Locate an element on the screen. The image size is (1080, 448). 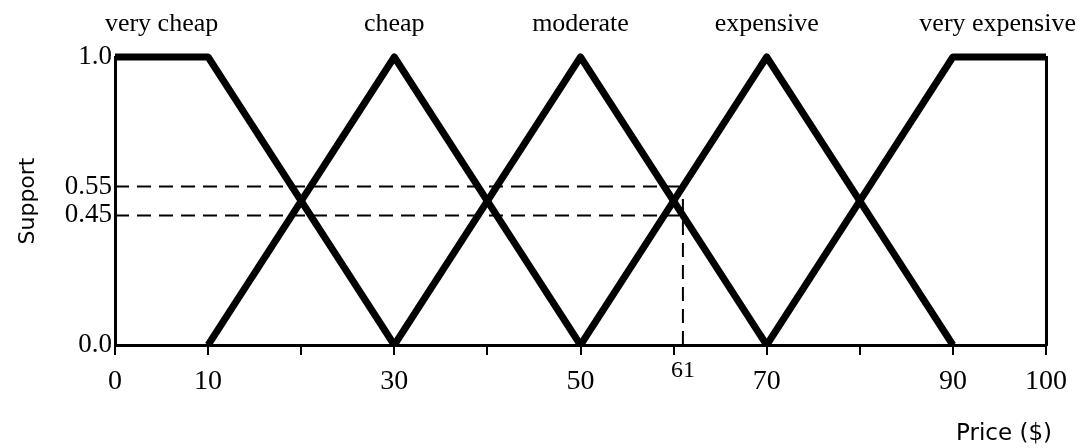
y-tick-label: 0.55 is located at coordinates (88, 184).